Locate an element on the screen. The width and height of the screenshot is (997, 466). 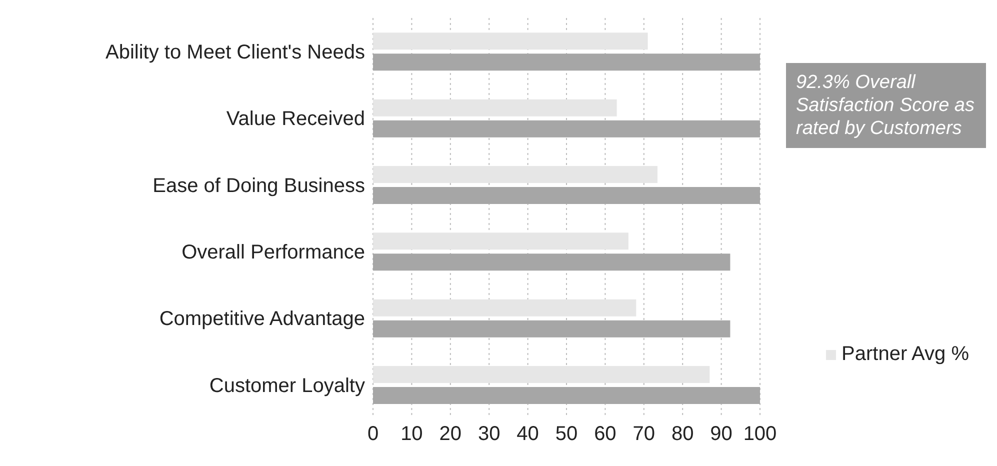
x-tick-label: 70 is located at coordinates (644, 434).